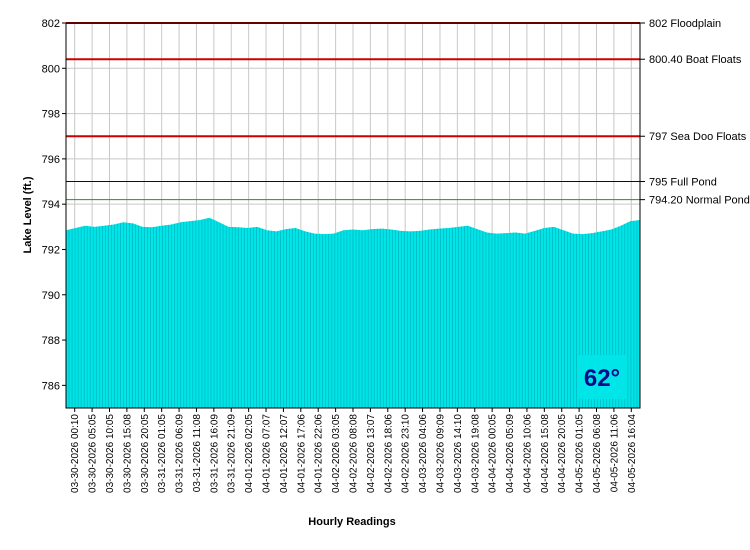 This screenshot has height=550, width=750. I want to click on x-tick-label: 03-30-2026 15:08, so click(127, 453).